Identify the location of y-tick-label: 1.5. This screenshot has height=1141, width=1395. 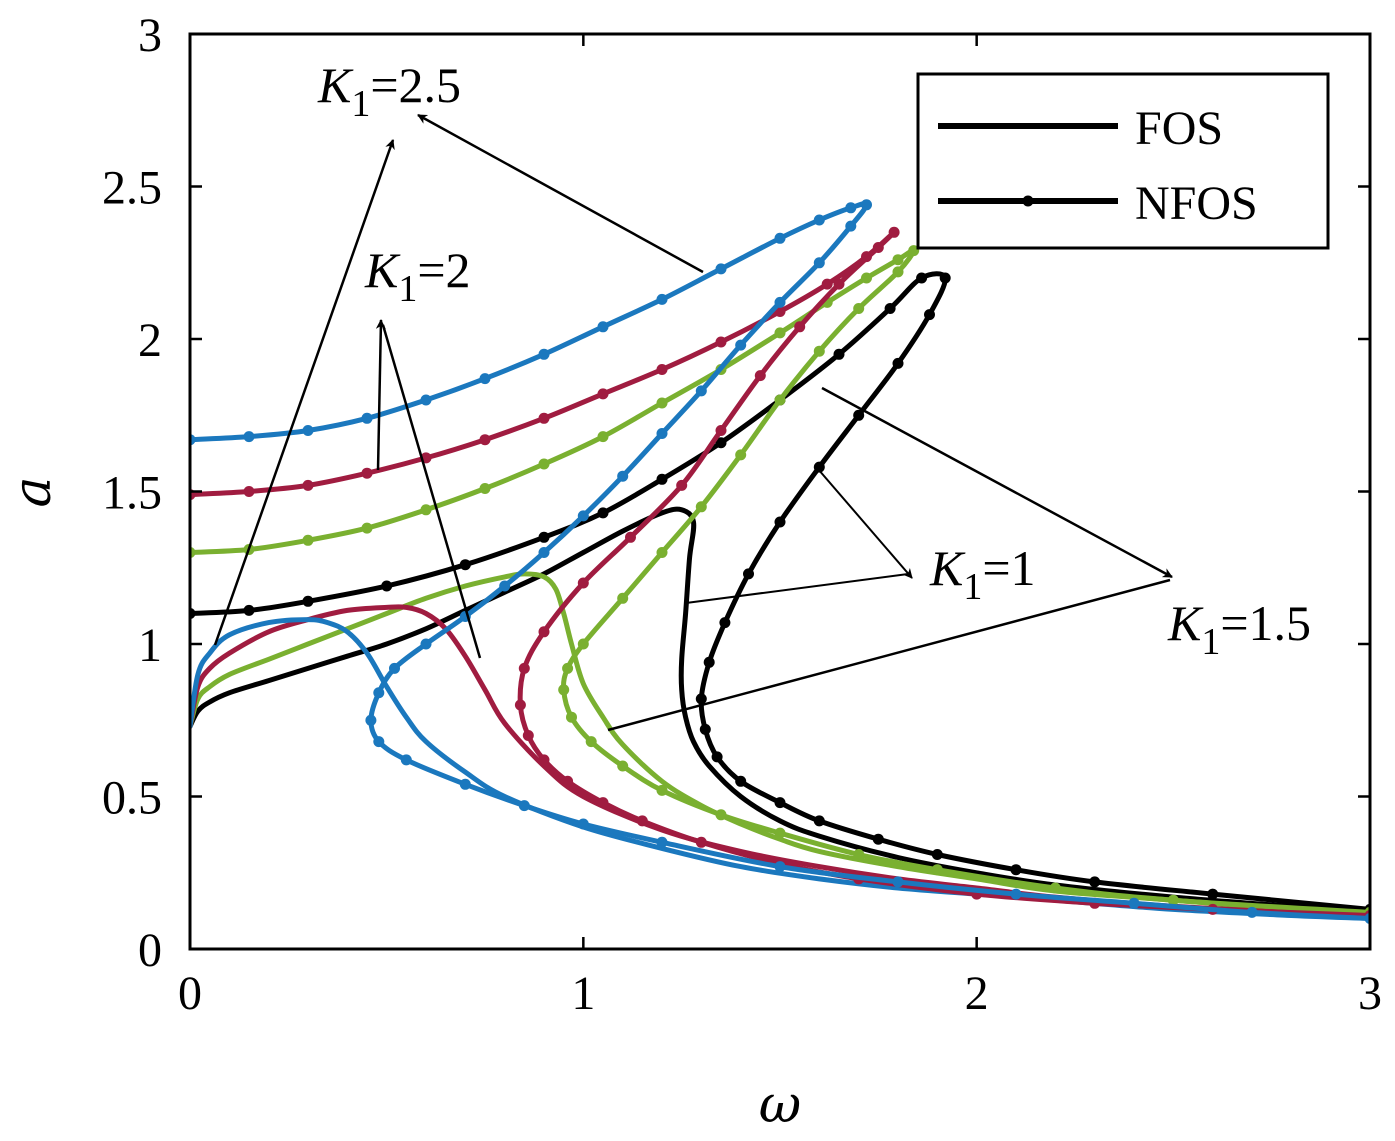
(132, 493).